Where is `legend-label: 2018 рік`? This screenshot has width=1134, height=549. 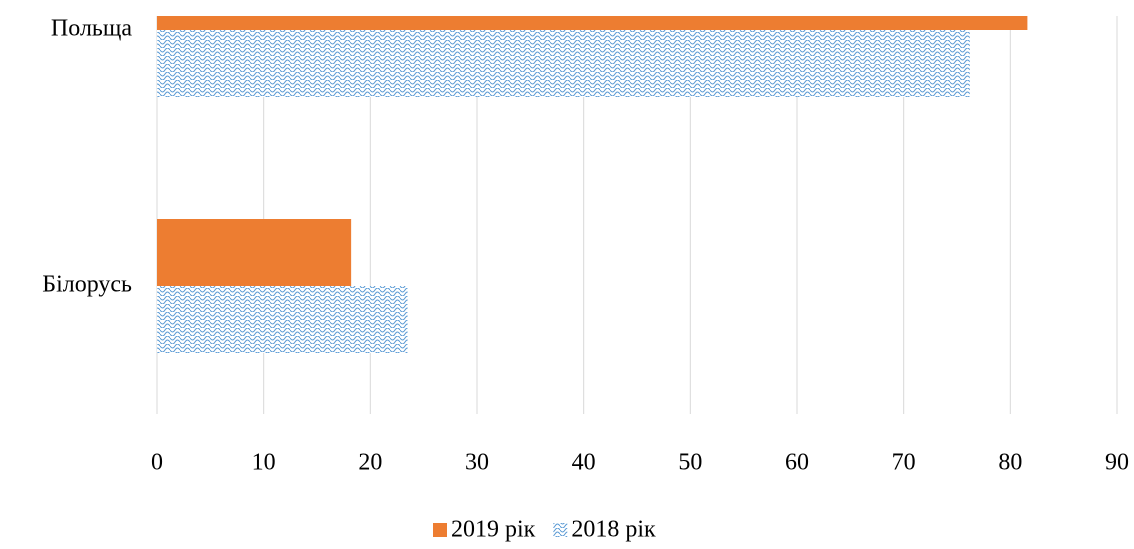 legend-label: 2018 рік is located at coordinates (613, 530).